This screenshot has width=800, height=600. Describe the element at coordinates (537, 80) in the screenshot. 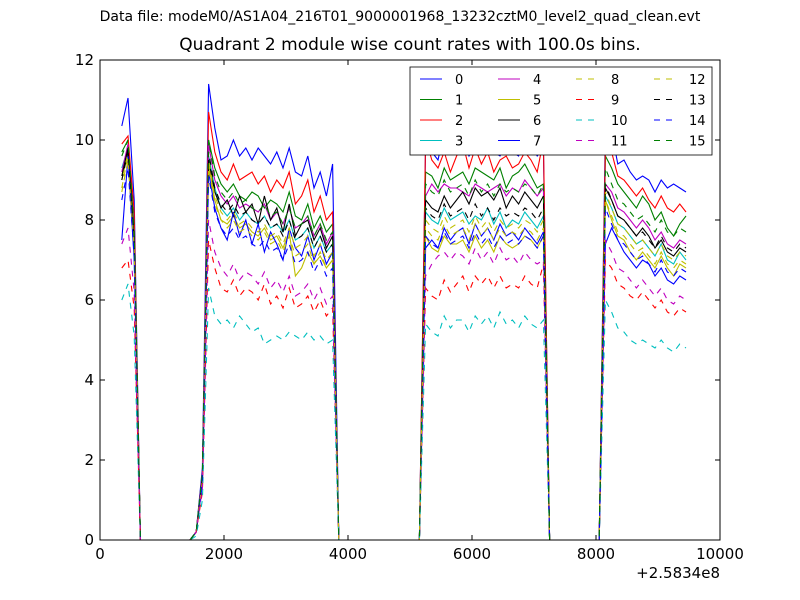

I see `legend-label-4: 4` at that location.